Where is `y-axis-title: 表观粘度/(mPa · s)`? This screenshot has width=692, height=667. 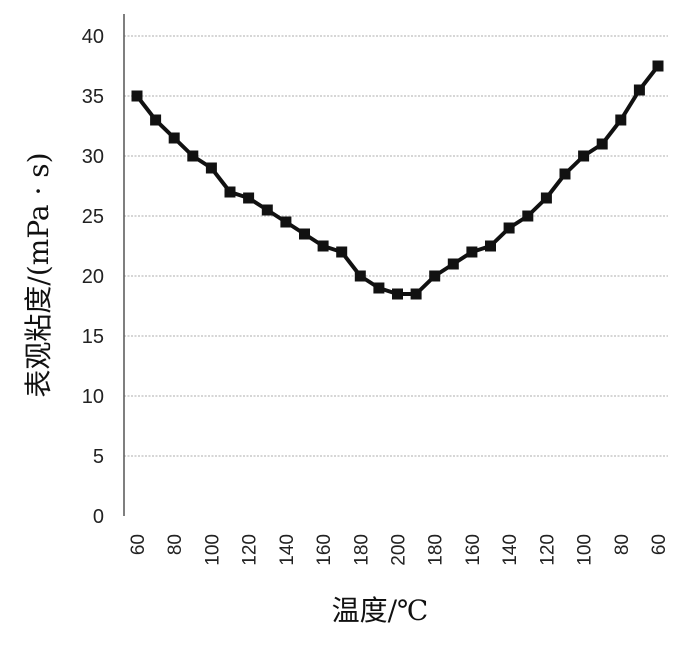
y-axis-title: 表观粘度/(mPa · s) is located at coordinates (38, 274).